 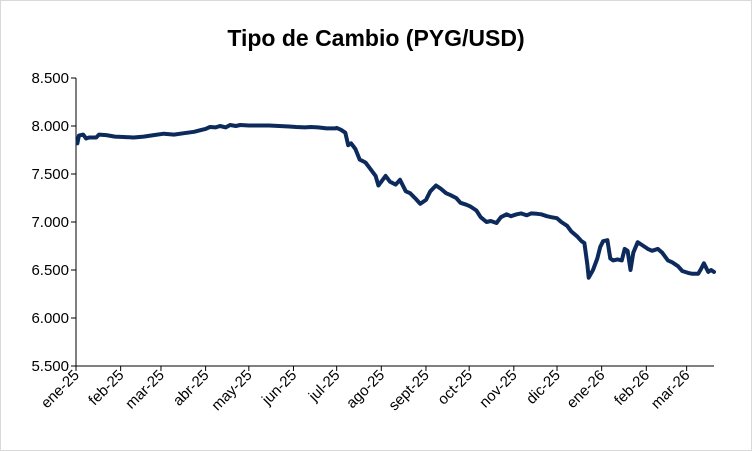 I want to click on x-tick-label: feb-25, so click(x=106, y=388).